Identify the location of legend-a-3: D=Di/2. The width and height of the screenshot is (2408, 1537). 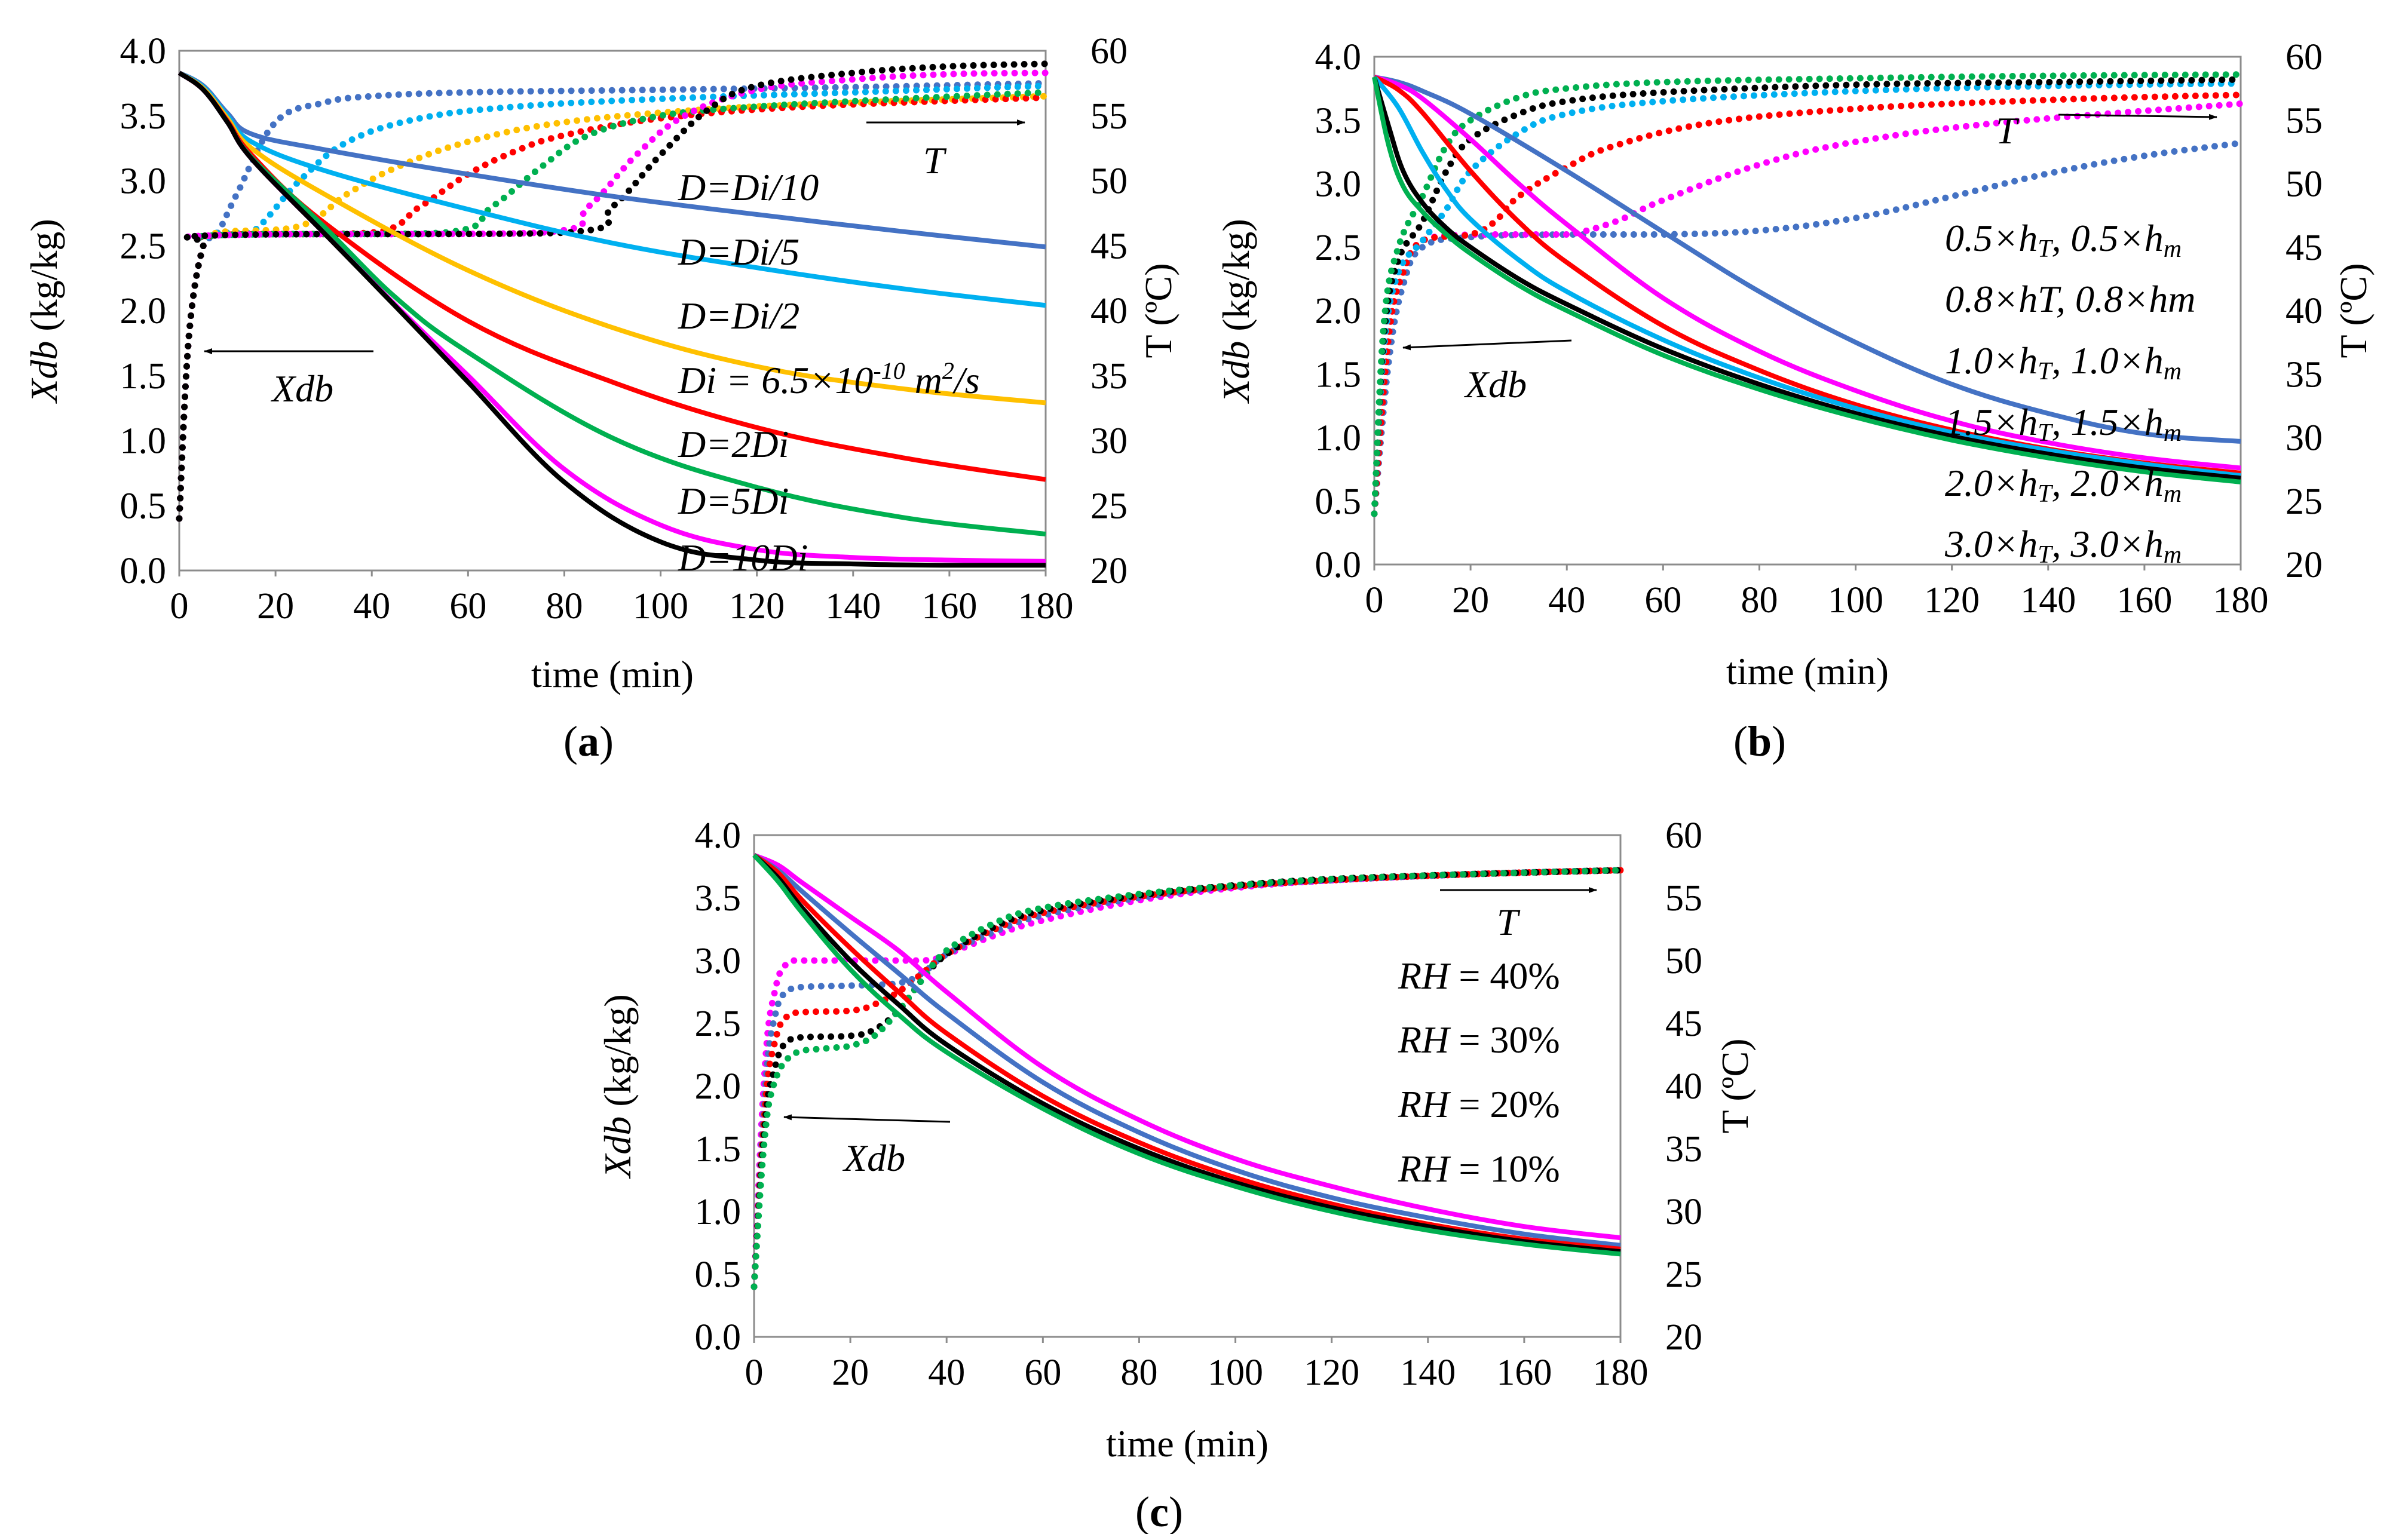
(738, 315).